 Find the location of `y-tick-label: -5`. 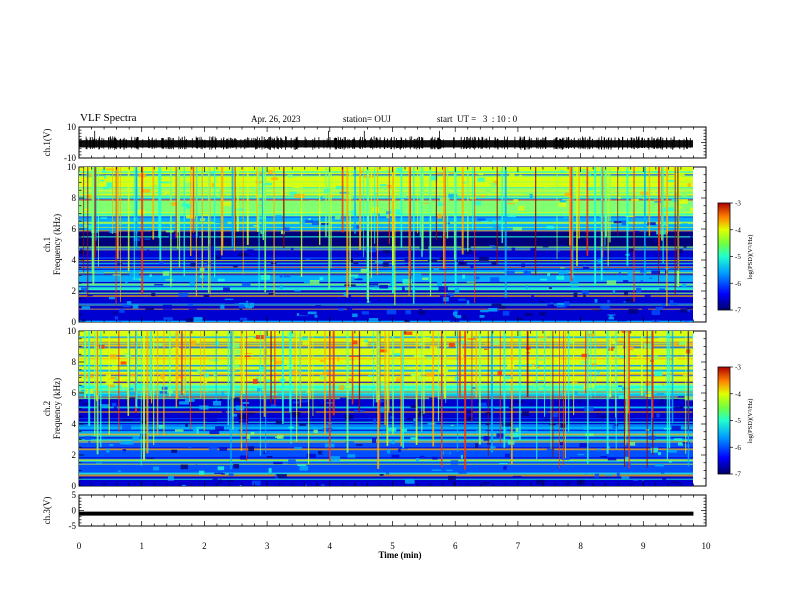

y-tick-label: -5 is located at coordinates (73, 526).